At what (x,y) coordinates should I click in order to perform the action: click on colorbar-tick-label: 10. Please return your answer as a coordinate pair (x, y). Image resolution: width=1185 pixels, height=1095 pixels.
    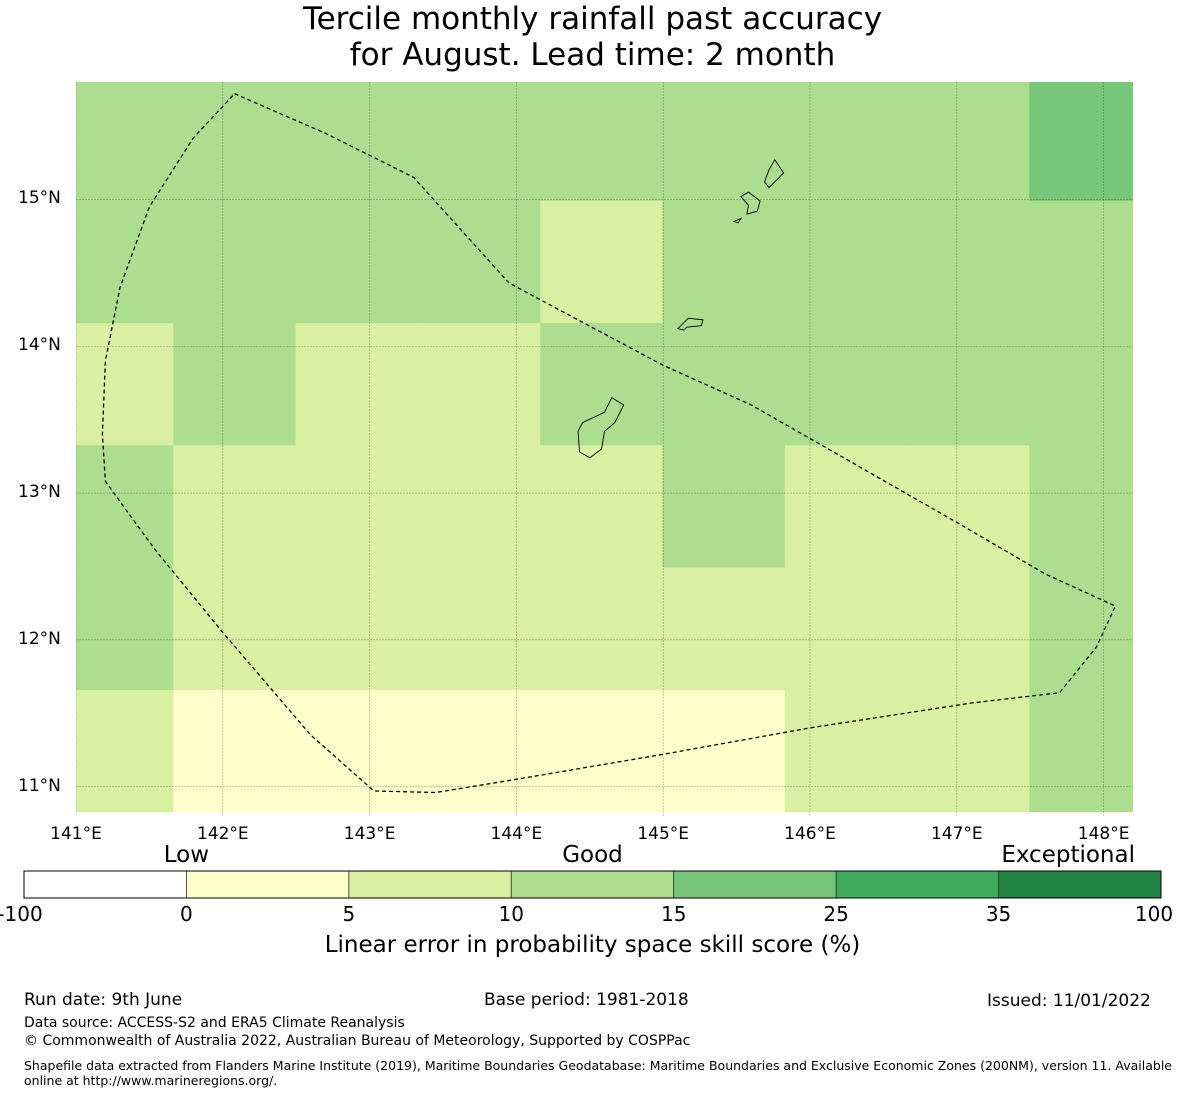
    Looking at the image, I should click on (511, 914).